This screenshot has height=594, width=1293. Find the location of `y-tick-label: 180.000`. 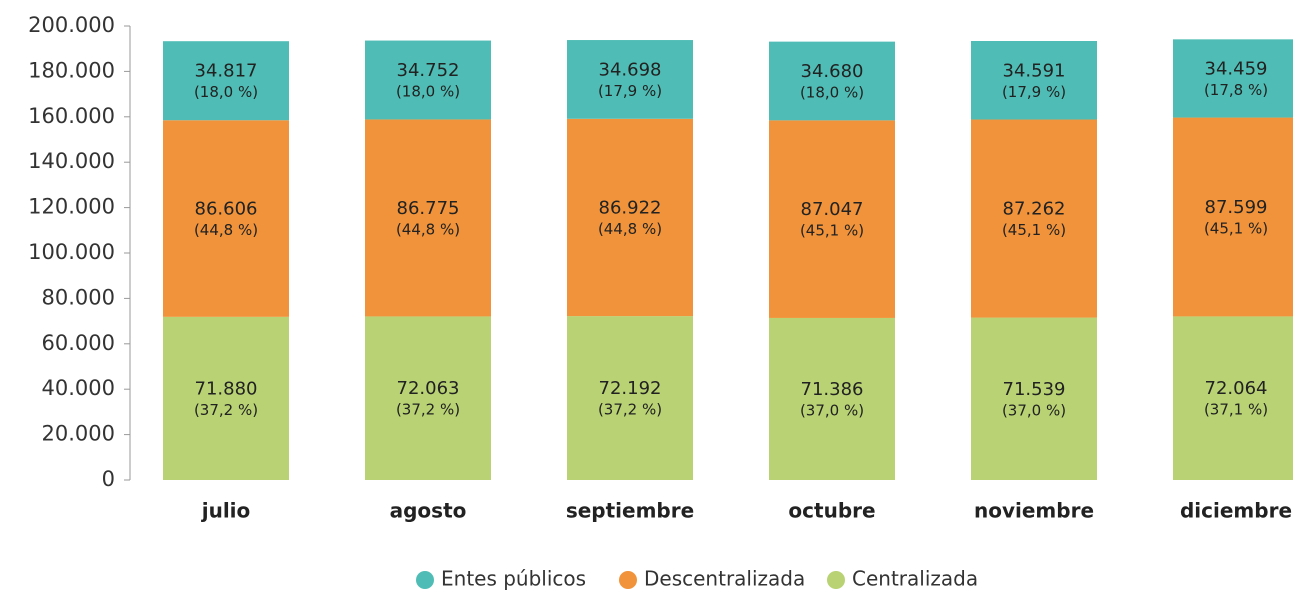

y-tick-label: 180.000 is located at coordinates (71, 70).